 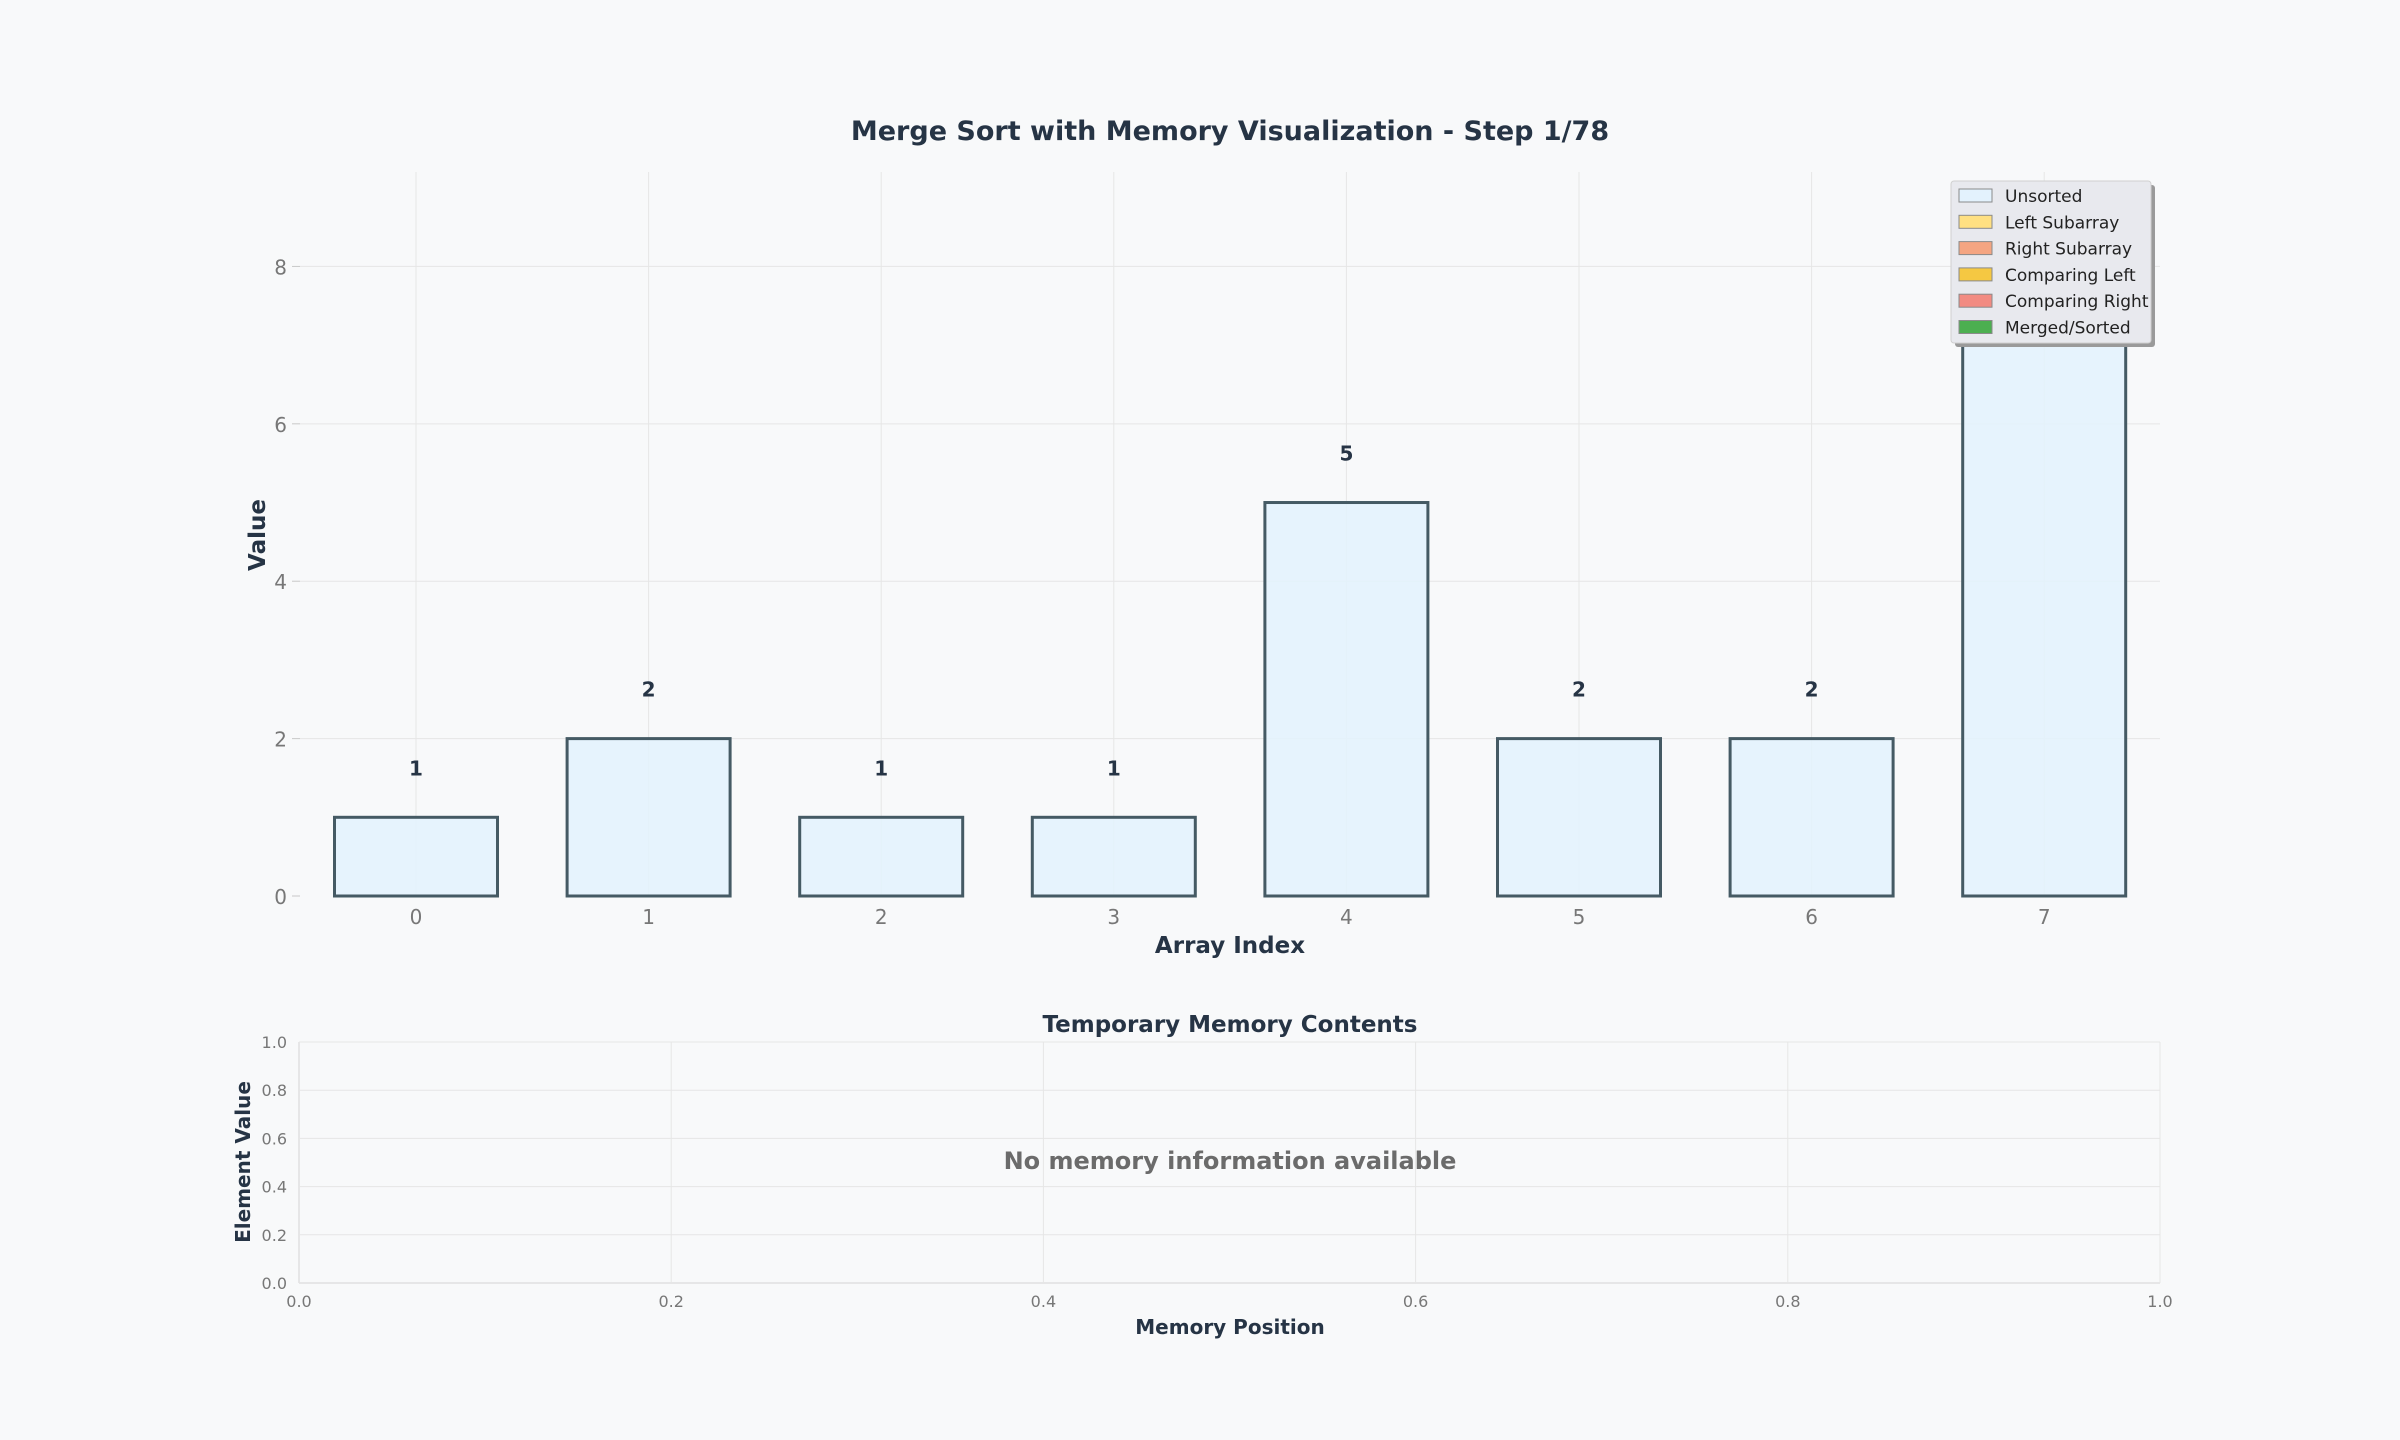 I want to click on legend-label: Comparing Right, so click(x=2077, y=302).